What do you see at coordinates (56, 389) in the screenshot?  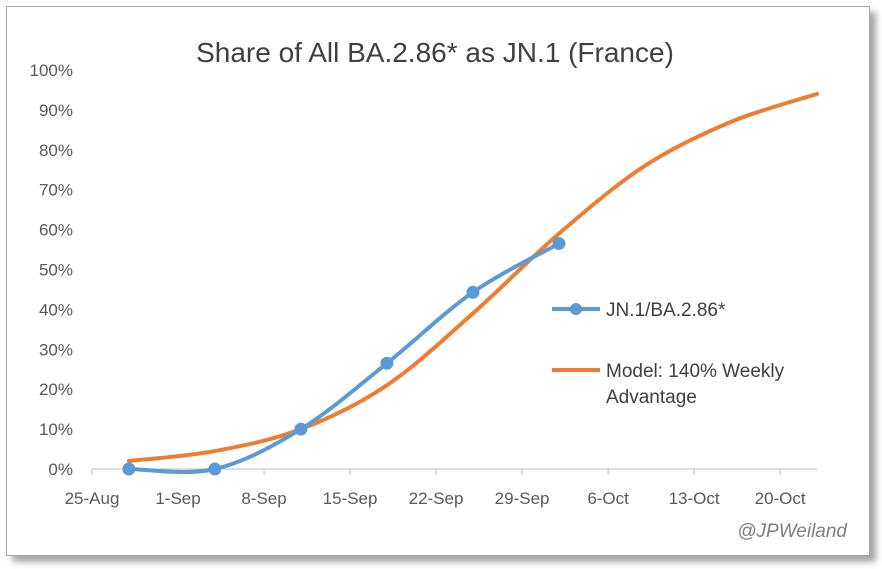 I see `y-tick-label: 20%` at bounding box center [56, 389].